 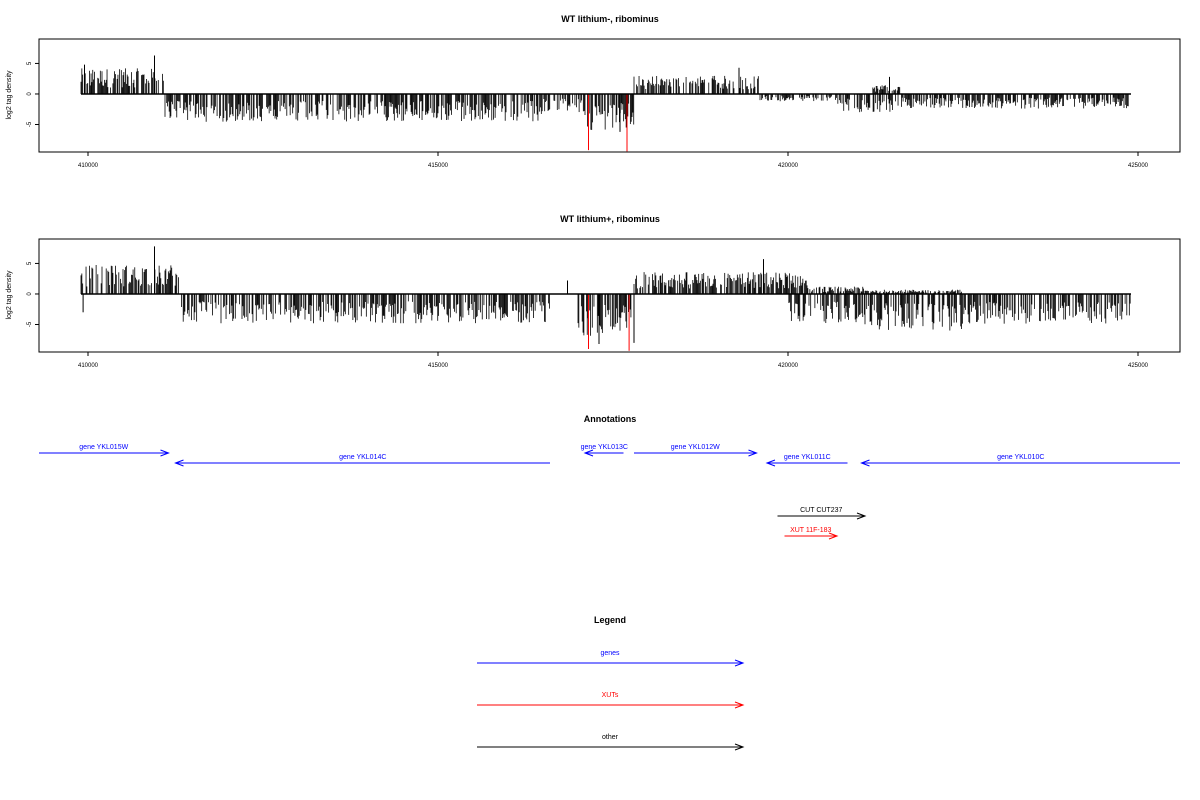 I want to click on legend: Legend genes XUTs other, so click(x=611, y=683).